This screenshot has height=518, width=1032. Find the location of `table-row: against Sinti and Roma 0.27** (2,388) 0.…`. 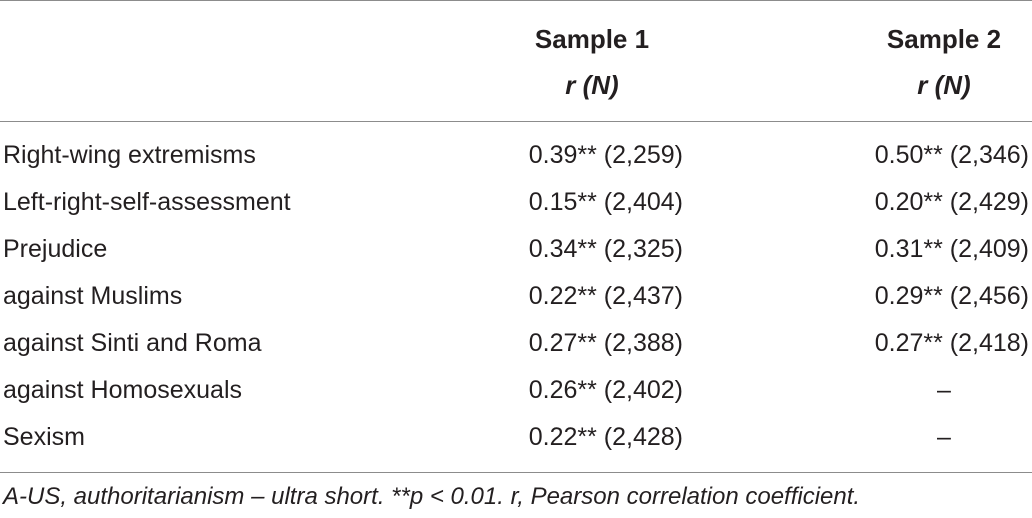

table-row: against Sinti and Roma 0.27** (2,388) 0.… is located at coordinates (516, 343).